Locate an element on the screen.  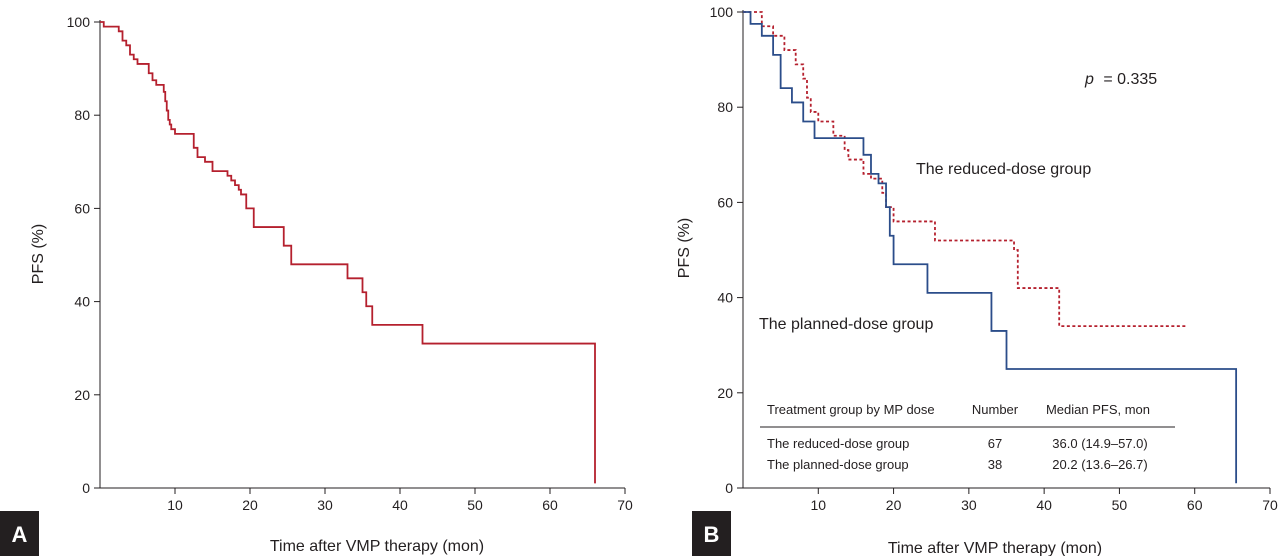
panel-b-label: B is located at coordinates (712, 534).